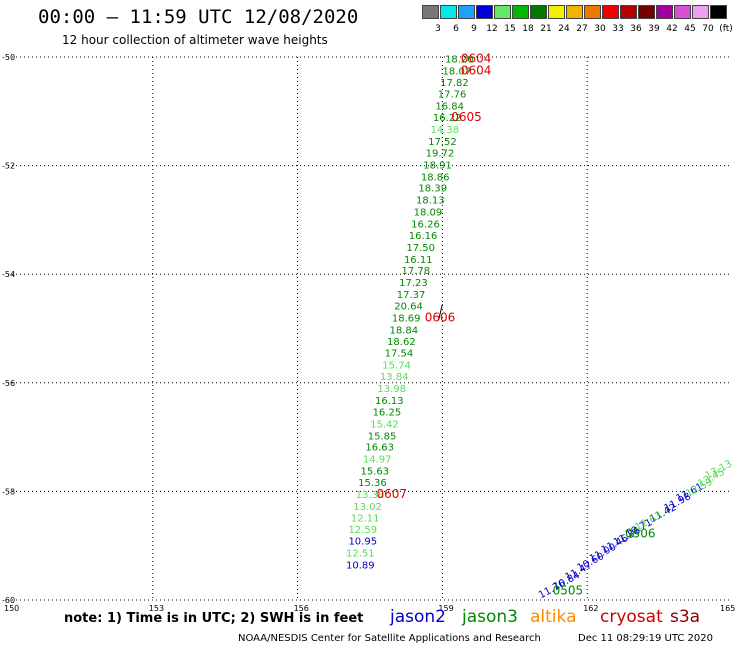  What do you see at coordinates (447, 118) in the screenshot?
I see `swh-value-label: 16.22` at bounding box center [447, 118].